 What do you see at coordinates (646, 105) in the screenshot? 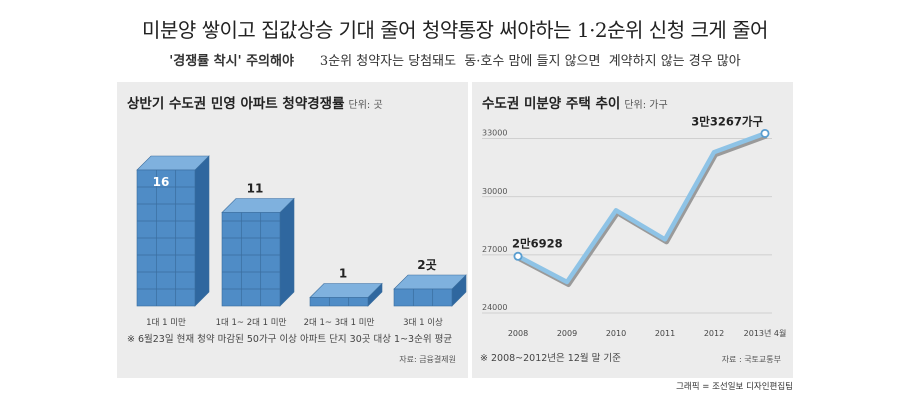
I see `line-chart-unit: 단위: 가구` at bounding box center [646, 105].